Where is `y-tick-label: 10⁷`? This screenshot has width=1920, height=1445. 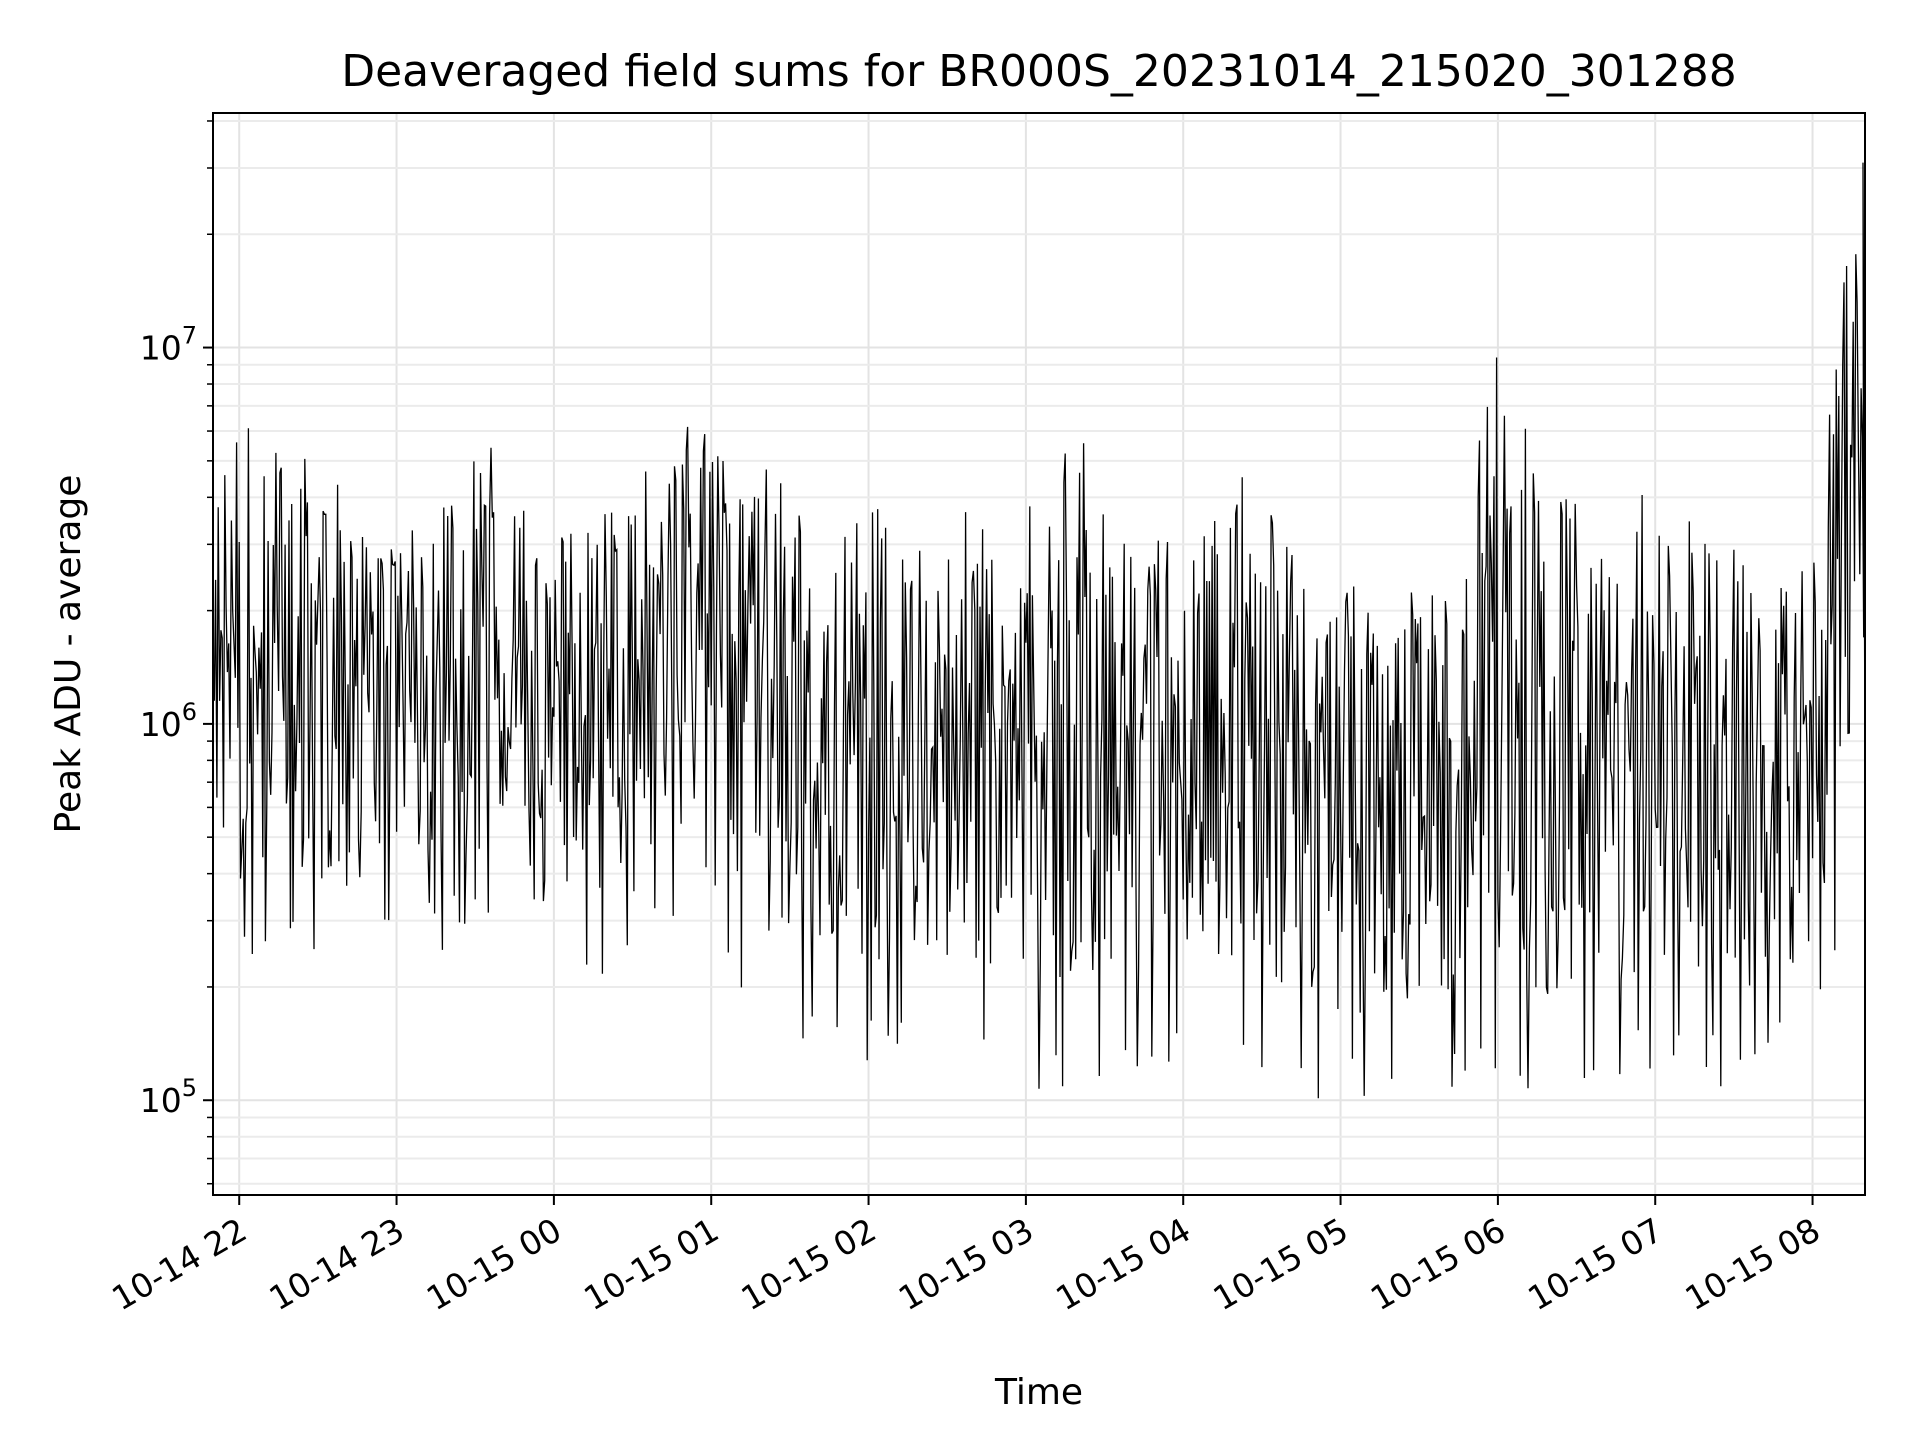
y-tick-label: 10⁷ is located at coordinates (168, 345).